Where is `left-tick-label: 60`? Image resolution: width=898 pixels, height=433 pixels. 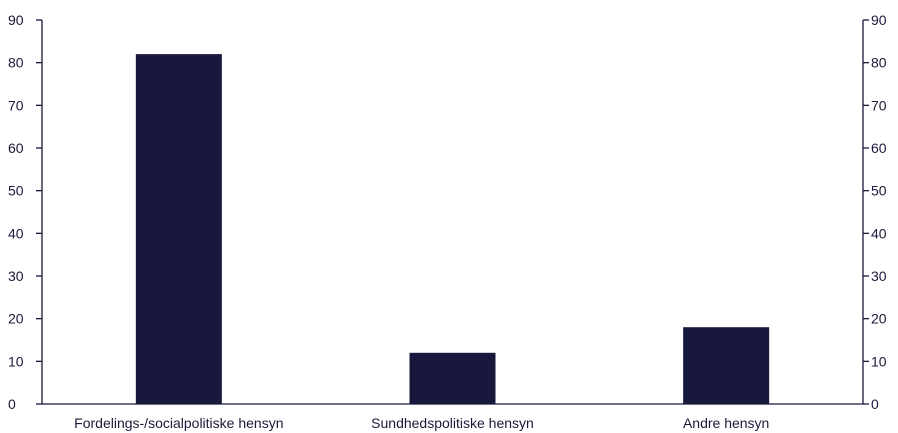
left-tick-label: 60 is located at coordinates (16, 148).